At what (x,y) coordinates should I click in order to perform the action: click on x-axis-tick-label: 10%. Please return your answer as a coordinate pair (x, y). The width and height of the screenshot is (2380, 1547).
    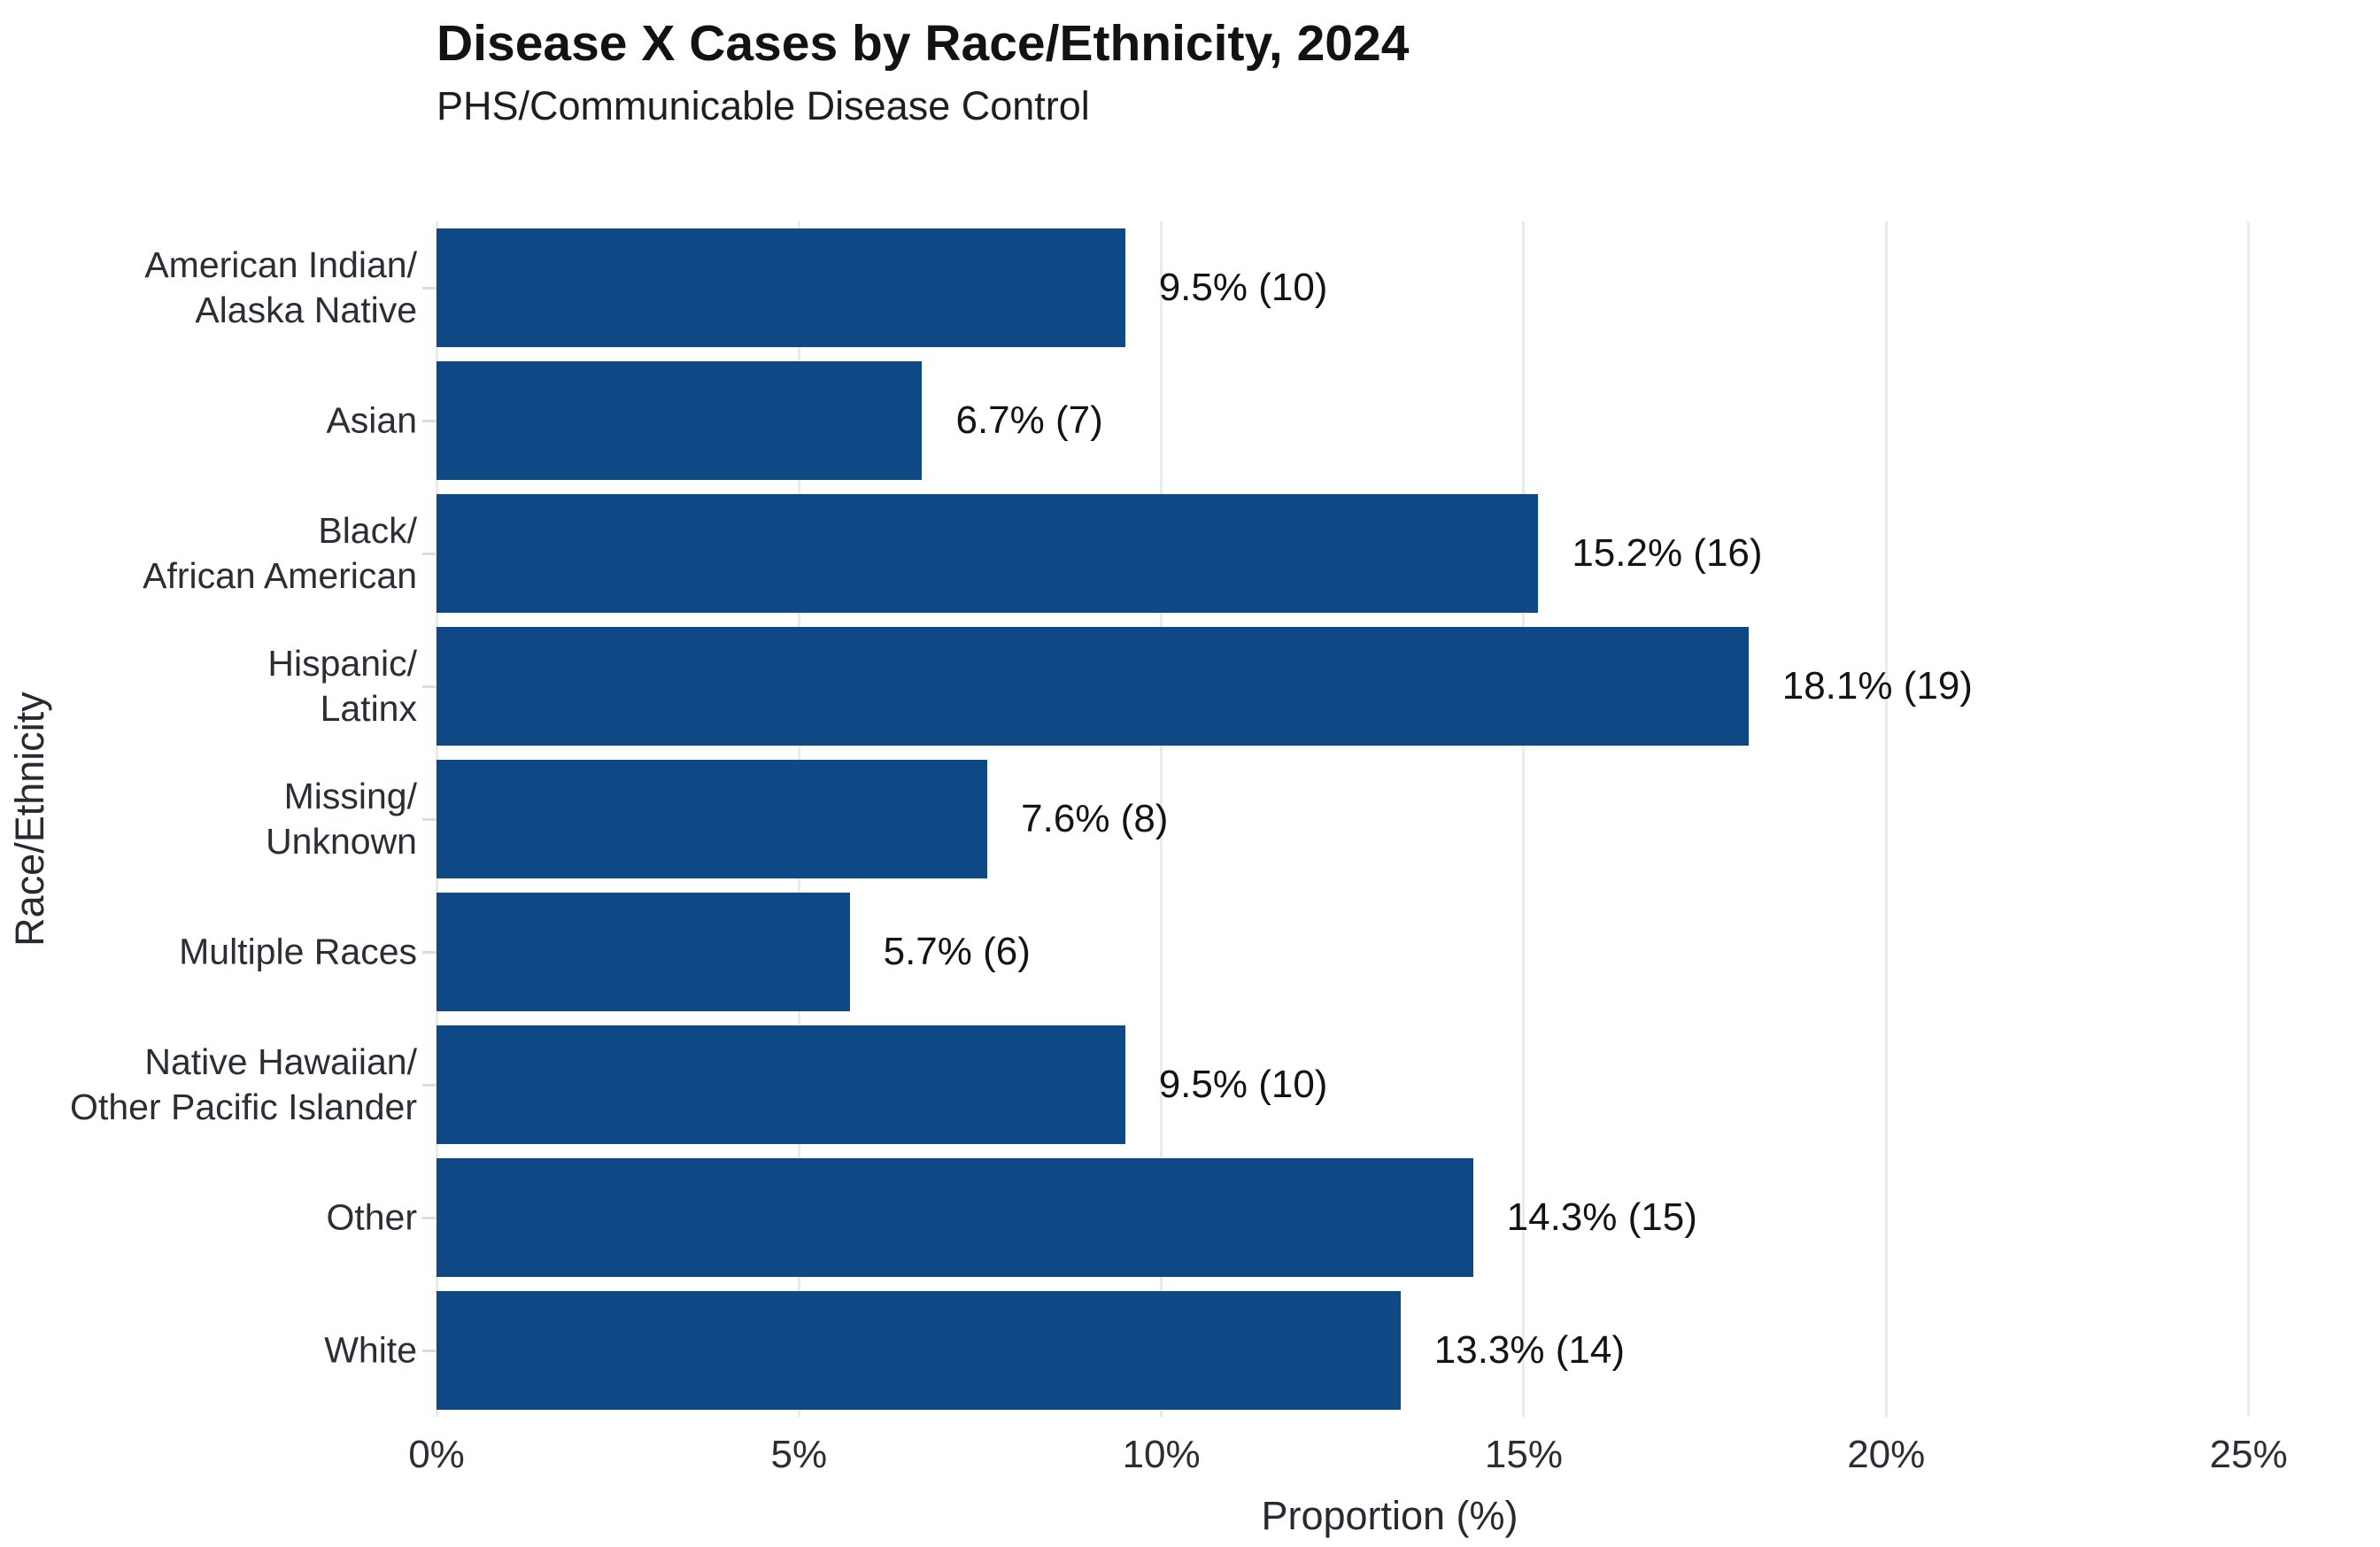
    Looking at the image, I should click on (1161, 1454).